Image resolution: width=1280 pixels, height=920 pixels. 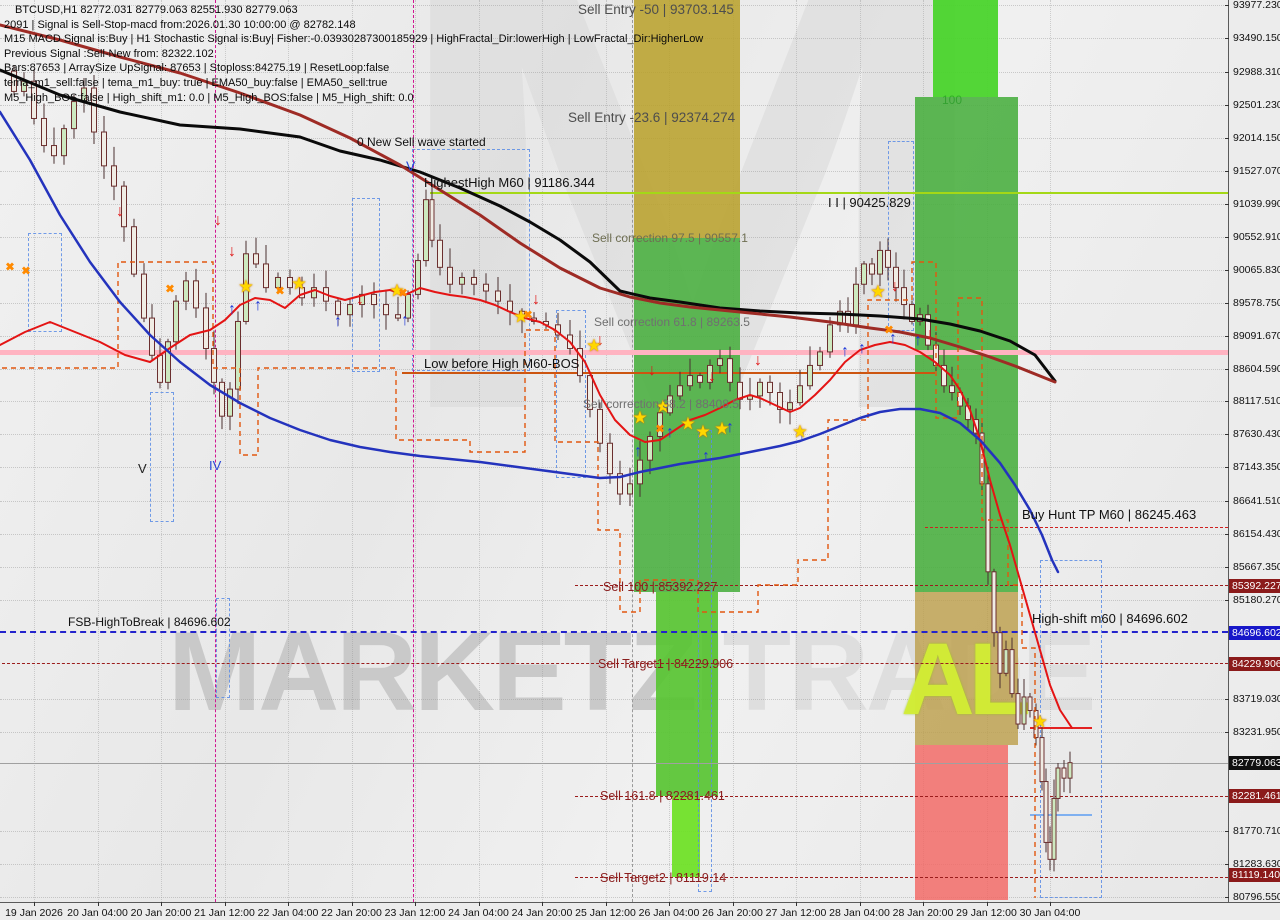 What do you see at coordinates (1254, 762) in the screenshot?
I see `price-highlight-label: 82779.063` at bounding box center [1254, 762].